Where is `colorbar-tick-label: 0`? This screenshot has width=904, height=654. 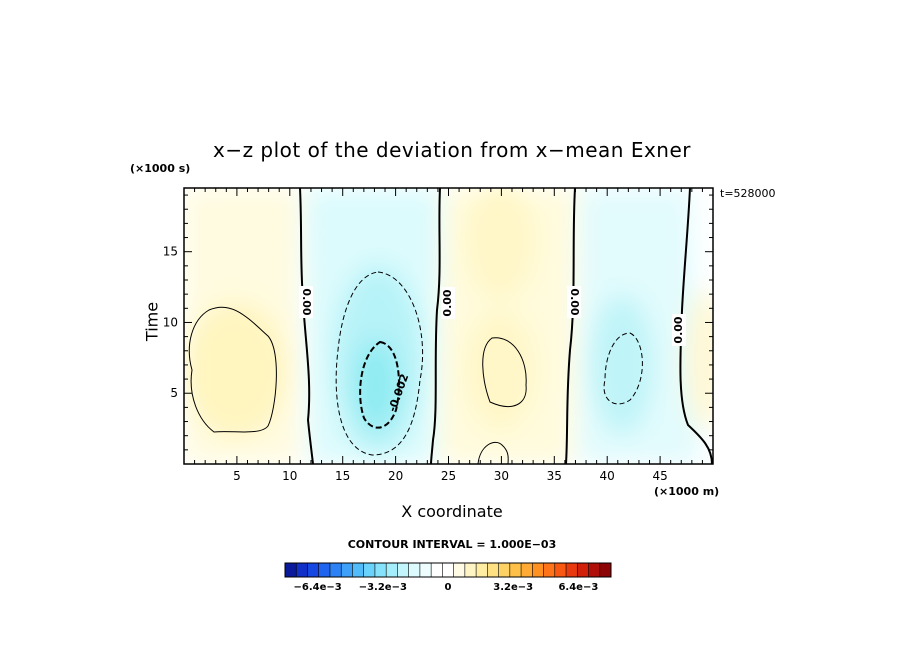
colorbar-tick-label: 0 is located at coordinates (448, 587).